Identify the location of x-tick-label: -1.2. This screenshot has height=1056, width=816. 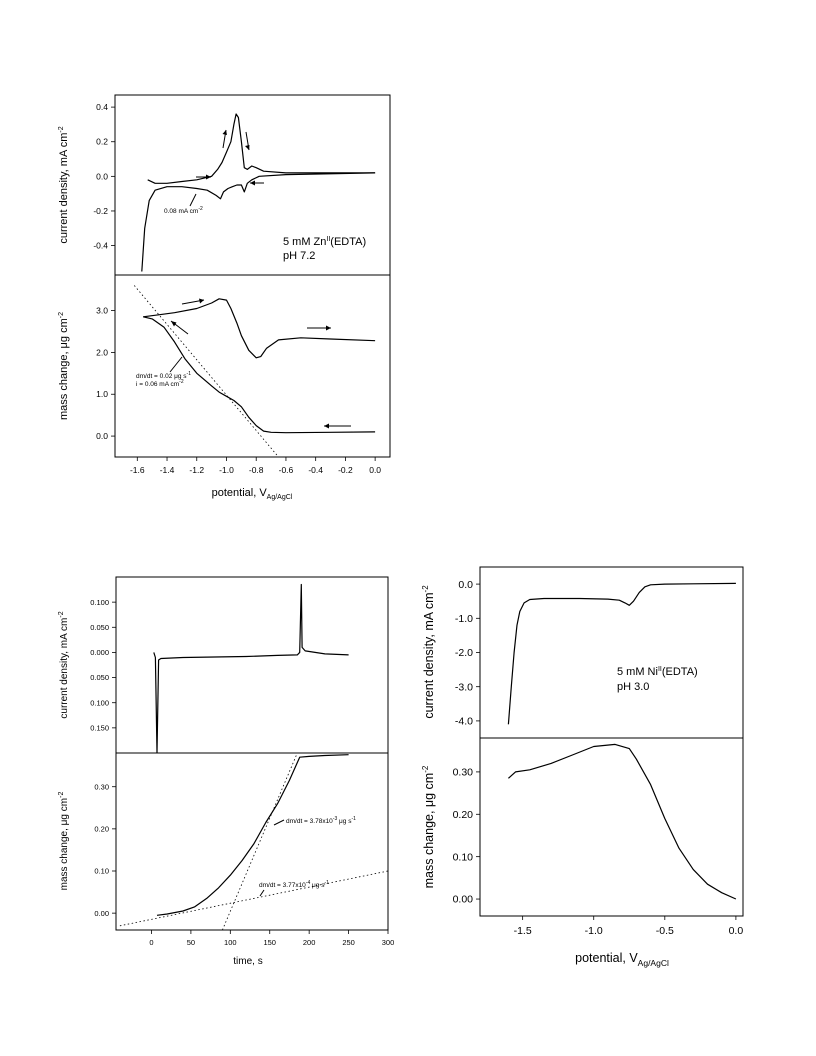
(196, 470).